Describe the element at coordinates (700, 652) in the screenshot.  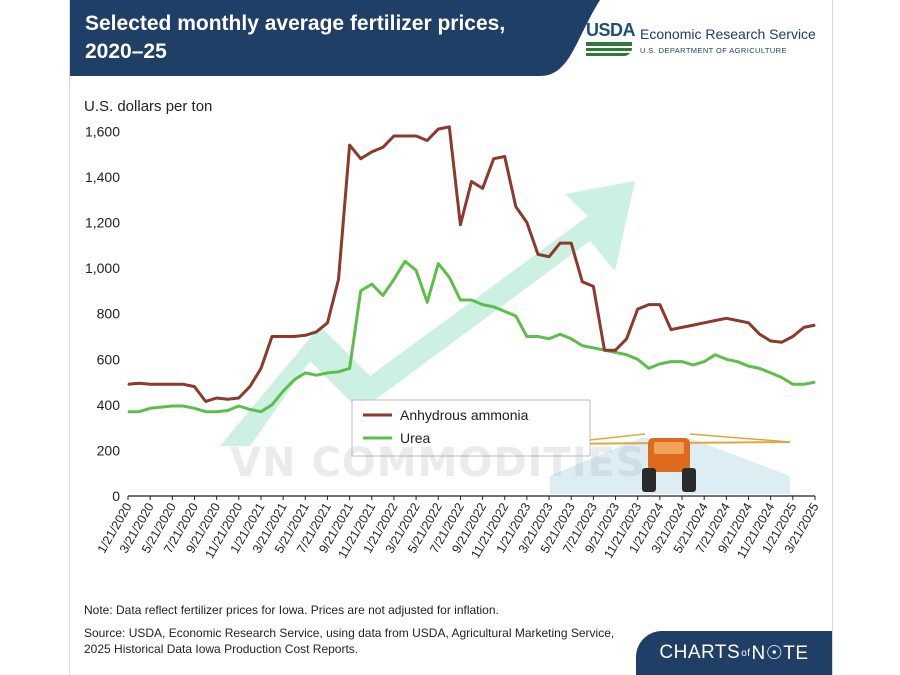
I see `logo-text-charts: CHARTS` at that location.